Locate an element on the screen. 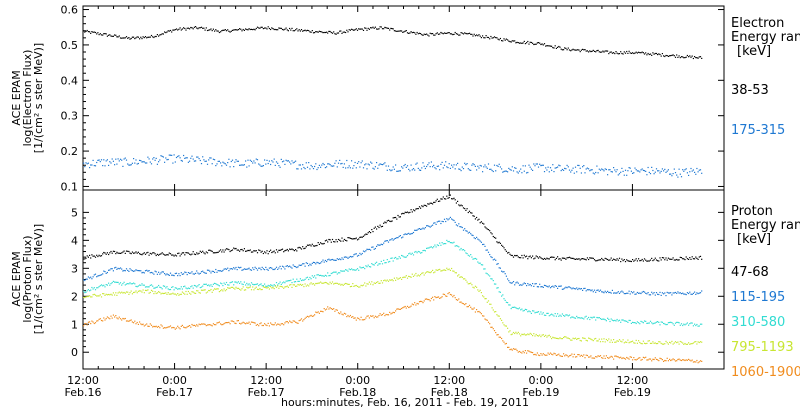 This screenshot has height=410, width=800. electron-ylabel-line2: log(Electron Flux) is located at coordinates (27, 98).